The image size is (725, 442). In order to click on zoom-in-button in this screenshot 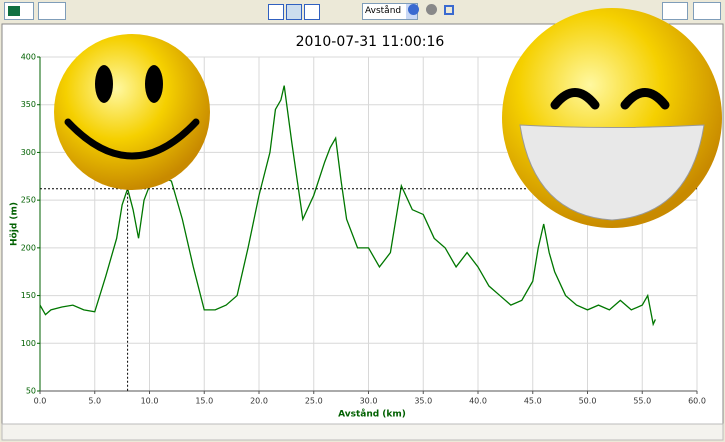, I will do `click(413, 9)`.